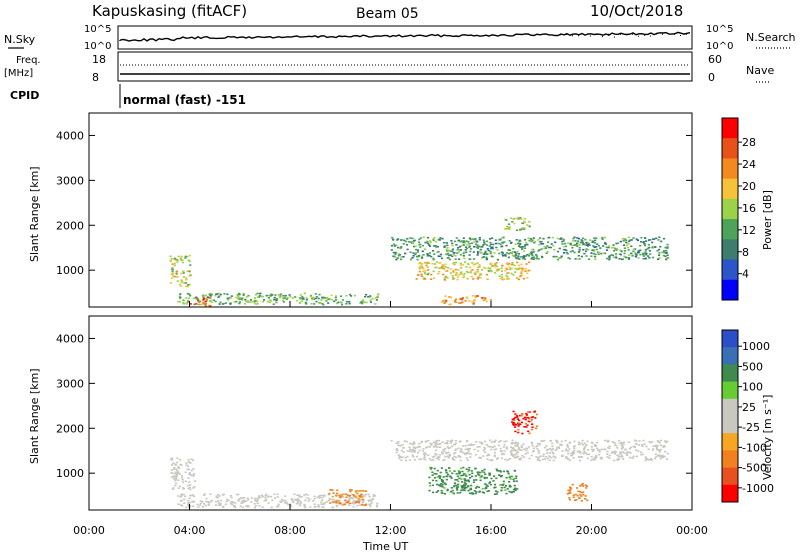 The width and height of the screenshot is (800, 554). I want to click on ytick-label: 1000, so click(70, 270).